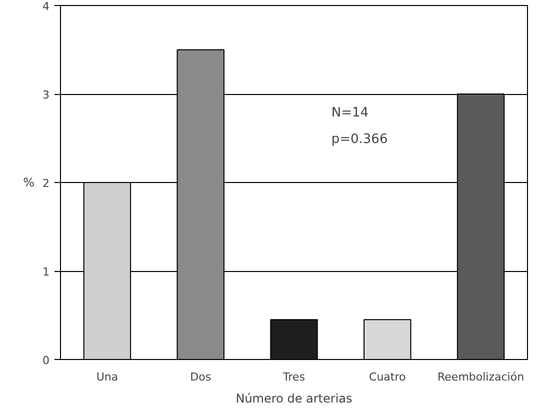 The height and width of the screenshot is (408, 557). Describe the element at coordinates (107, 377) in the screenshot. I see `x-tick-label: Una` at that location.